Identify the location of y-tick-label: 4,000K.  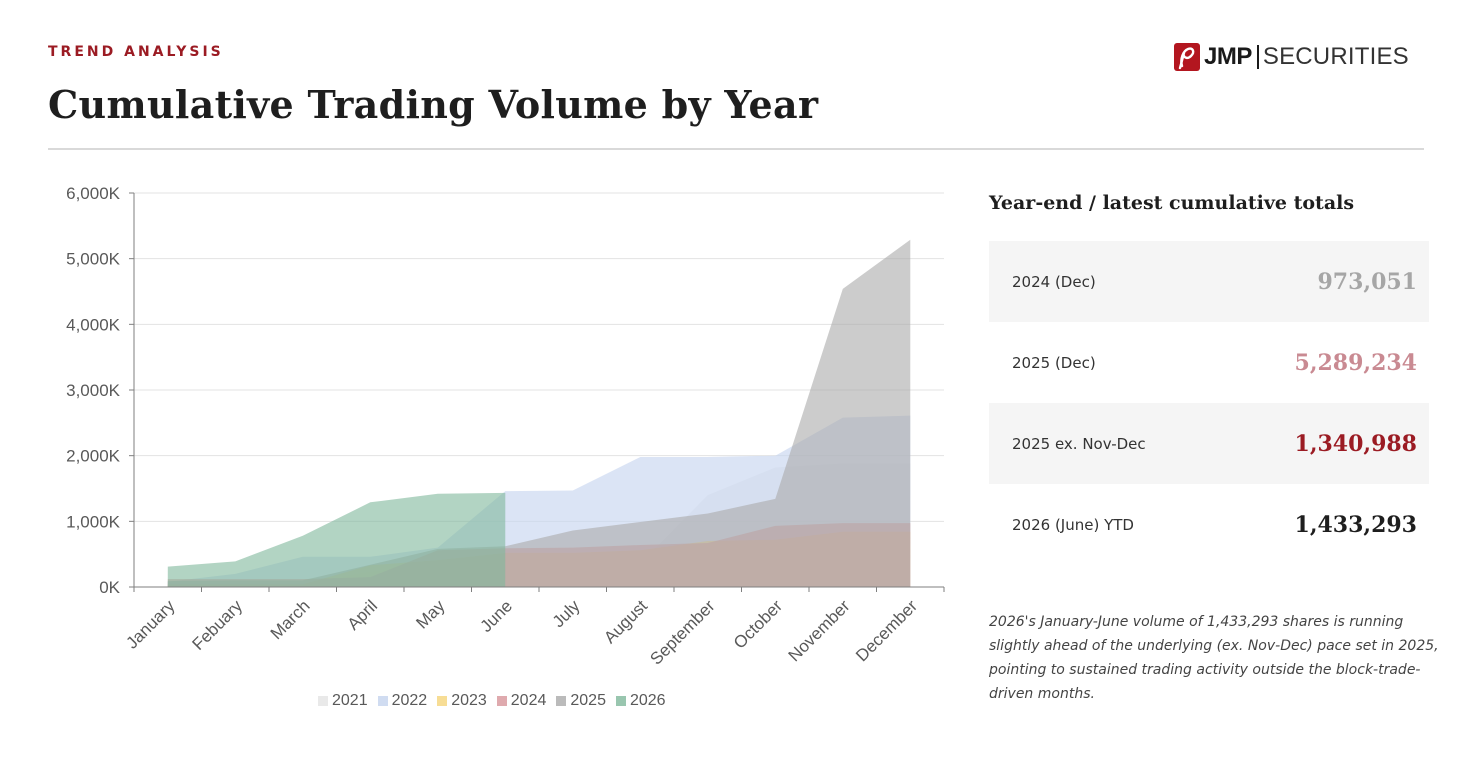
(93, 324).